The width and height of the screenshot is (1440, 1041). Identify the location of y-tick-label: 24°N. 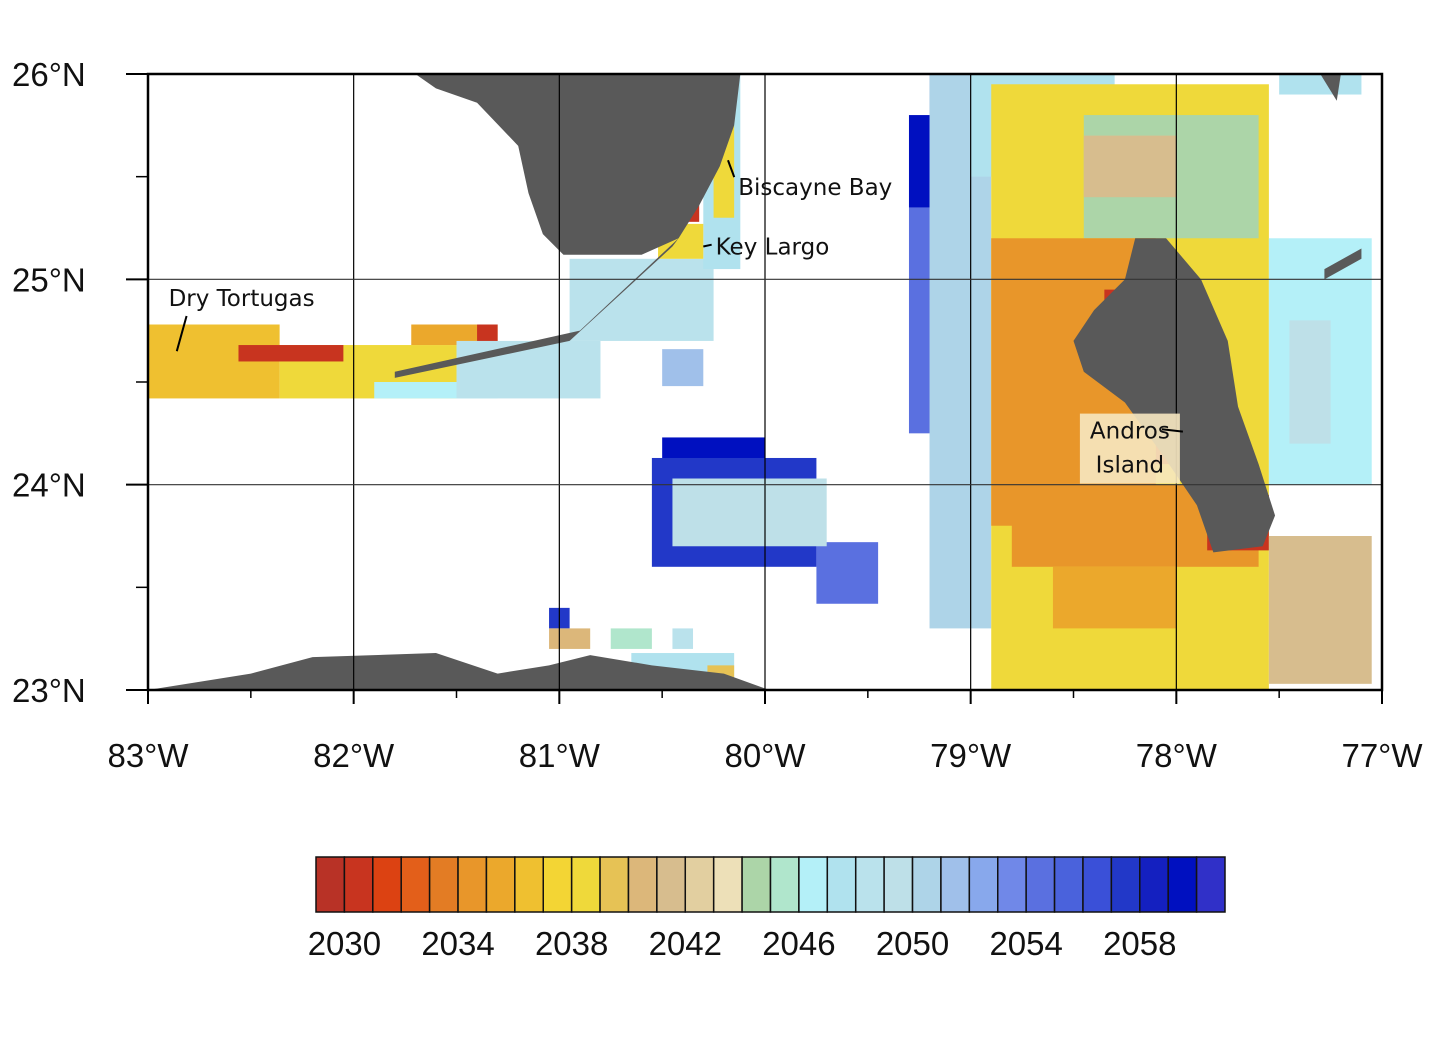
(49, 485).